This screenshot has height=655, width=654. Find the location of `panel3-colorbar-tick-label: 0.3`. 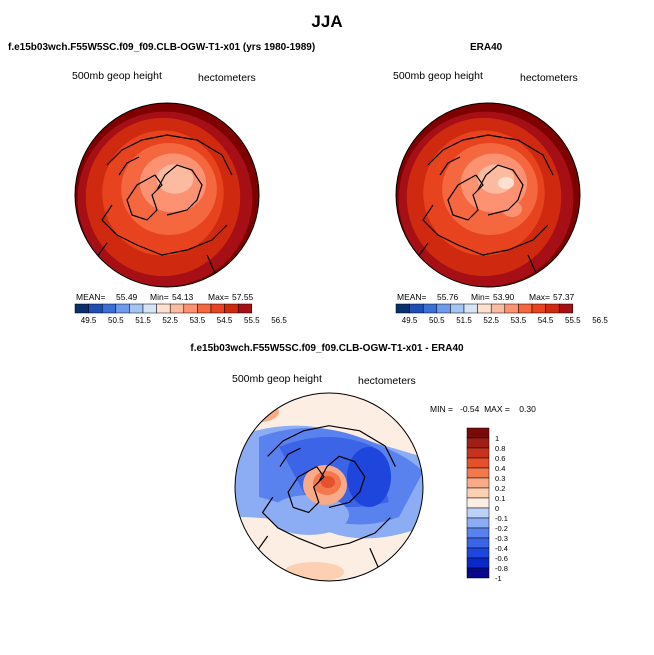

panel3-colorbar-tick-label: 0.3 is located at coordinates (500, 478).